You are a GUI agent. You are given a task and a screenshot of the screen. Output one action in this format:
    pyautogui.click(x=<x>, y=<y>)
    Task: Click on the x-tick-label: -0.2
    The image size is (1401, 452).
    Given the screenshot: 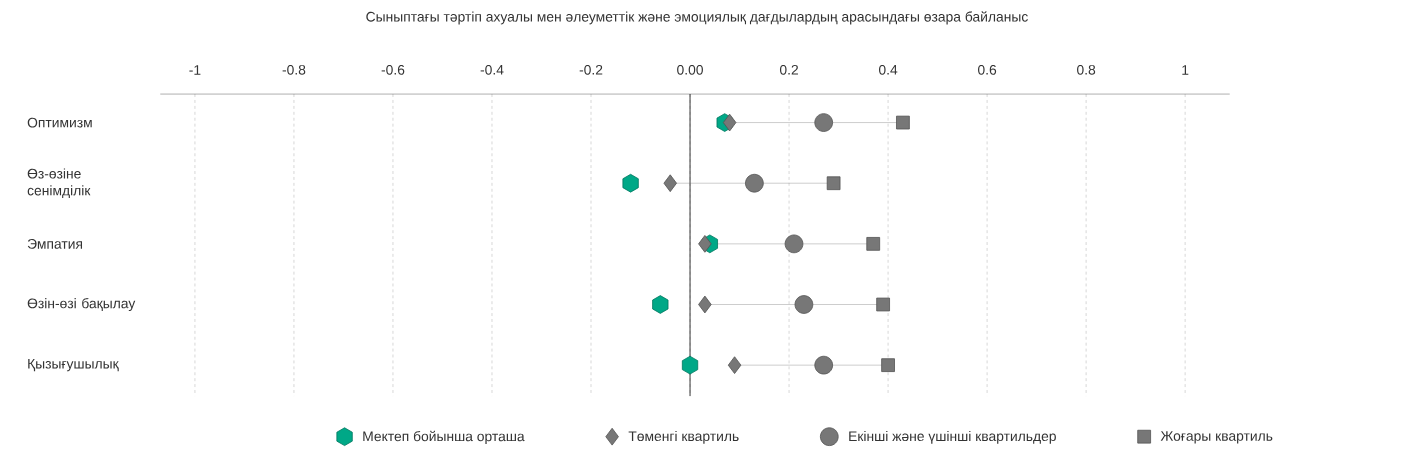 What is the action you would take?
    pyautogui.click(x=591, y=70)
    